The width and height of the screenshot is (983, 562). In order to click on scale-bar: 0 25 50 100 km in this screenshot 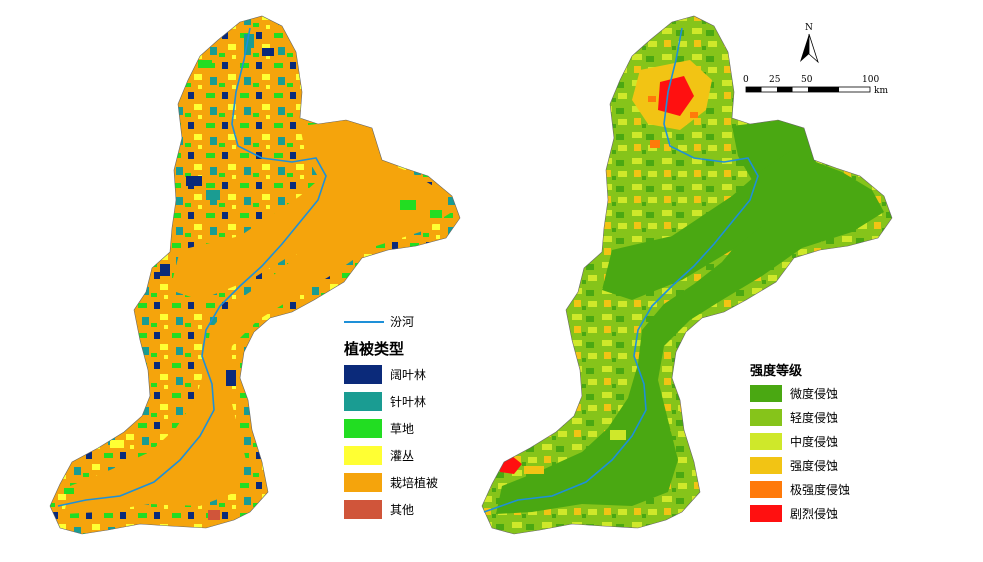, I will do `click(815, 85)`.